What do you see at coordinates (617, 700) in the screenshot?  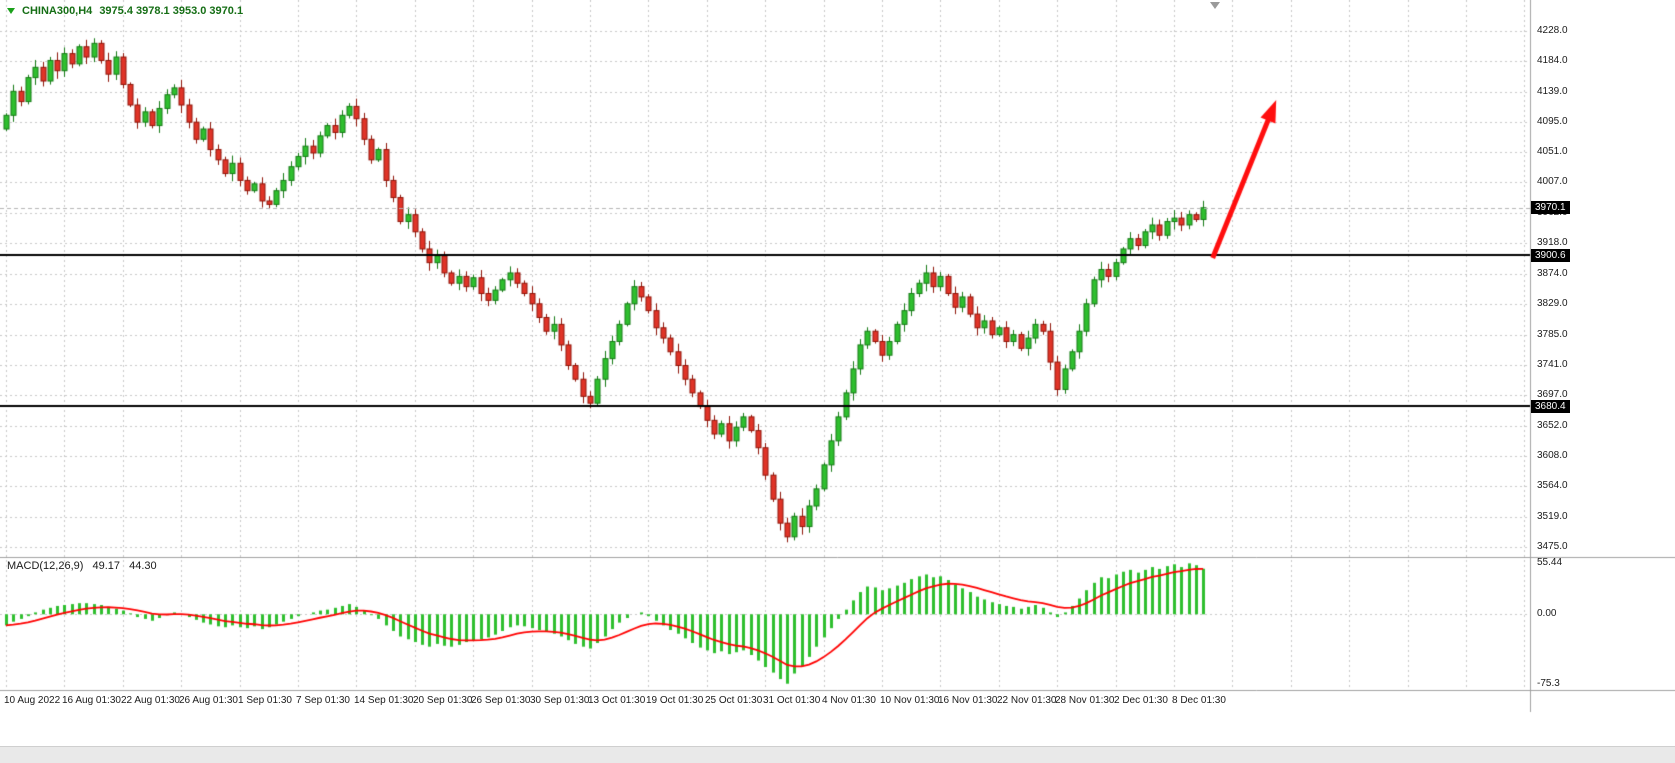 I see `time-axis-label: 13 Oct 01:30` at bounding box center [617, 700].